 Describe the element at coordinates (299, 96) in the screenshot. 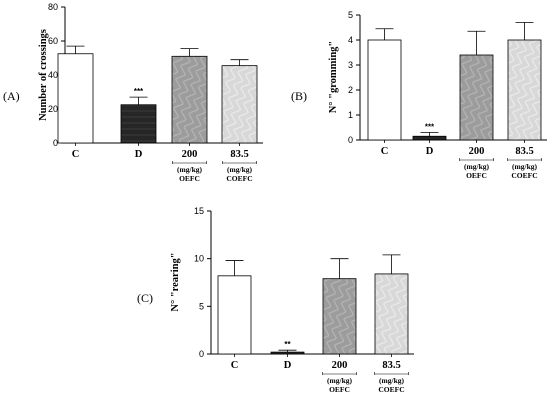

I see `panel-letter: (B)` at that location.